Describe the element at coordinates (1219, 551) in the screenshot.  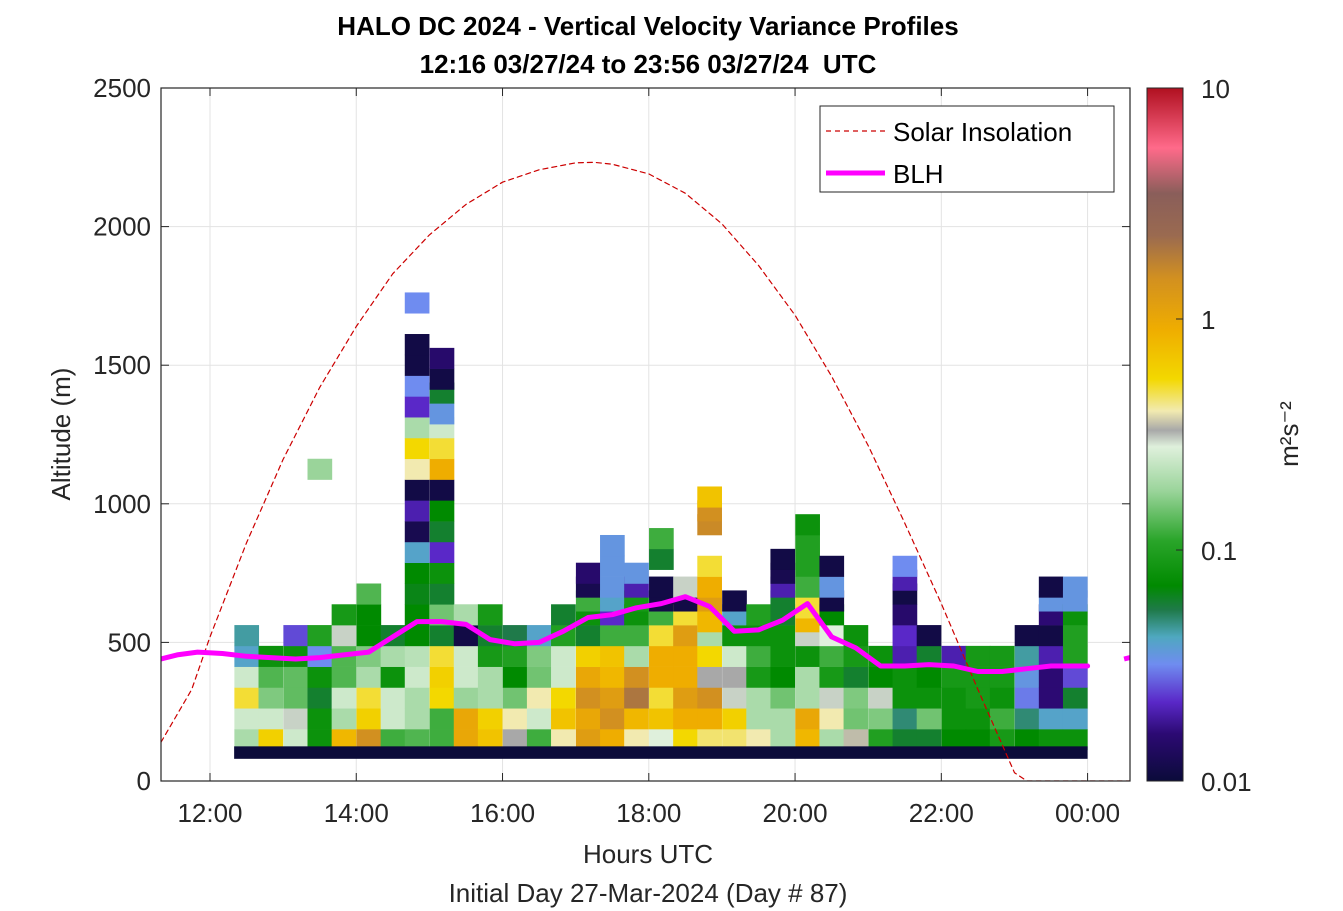
I see `colorbar-tick-label: 0.1` at that location.